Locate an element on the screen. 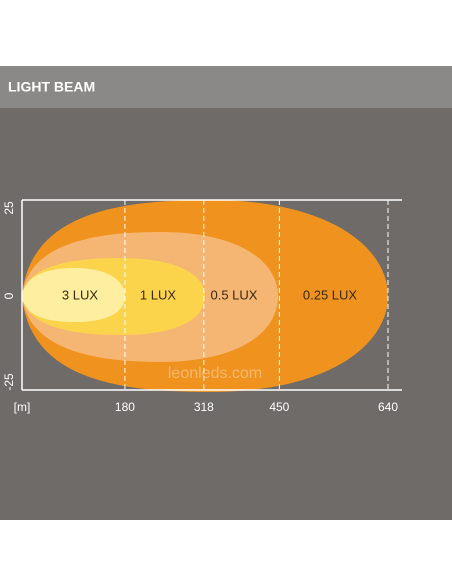 Image resolution: width=452 pixels, height=584 pixels. x-tick-label: 180 is located at coordinates (125, 407).